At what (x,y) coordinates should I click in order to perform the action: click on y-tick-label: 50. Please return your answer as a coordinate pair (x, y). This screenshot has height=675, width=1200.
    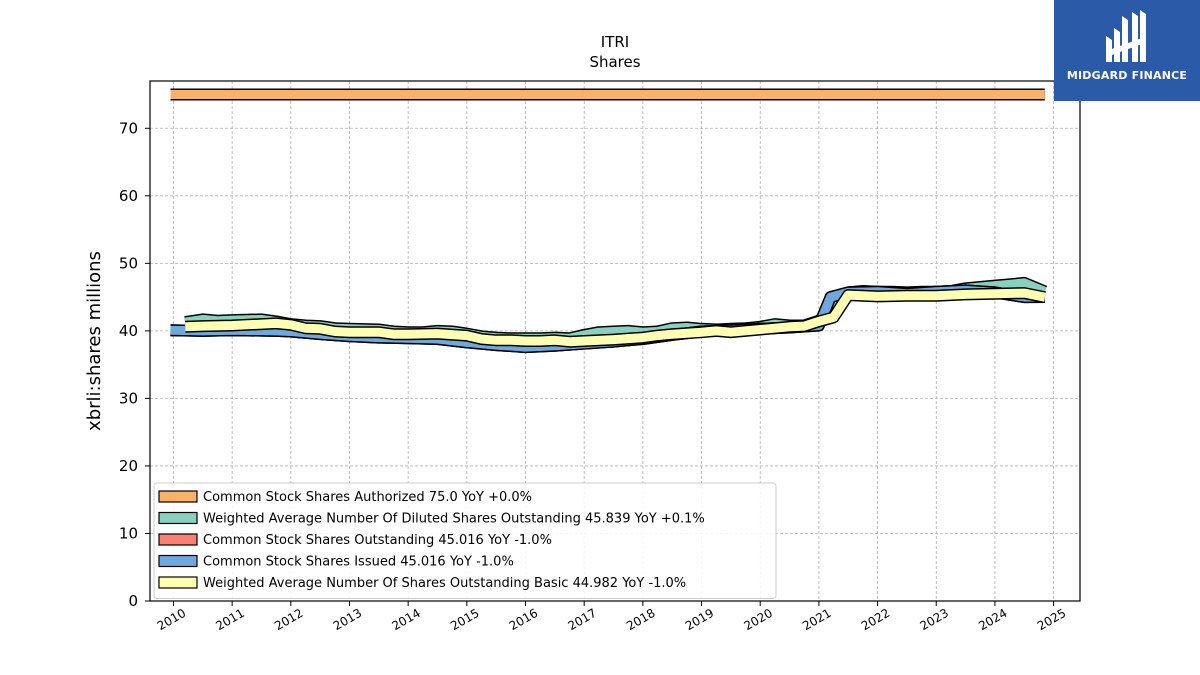
    Looking at the image, I should click on (128, 263).